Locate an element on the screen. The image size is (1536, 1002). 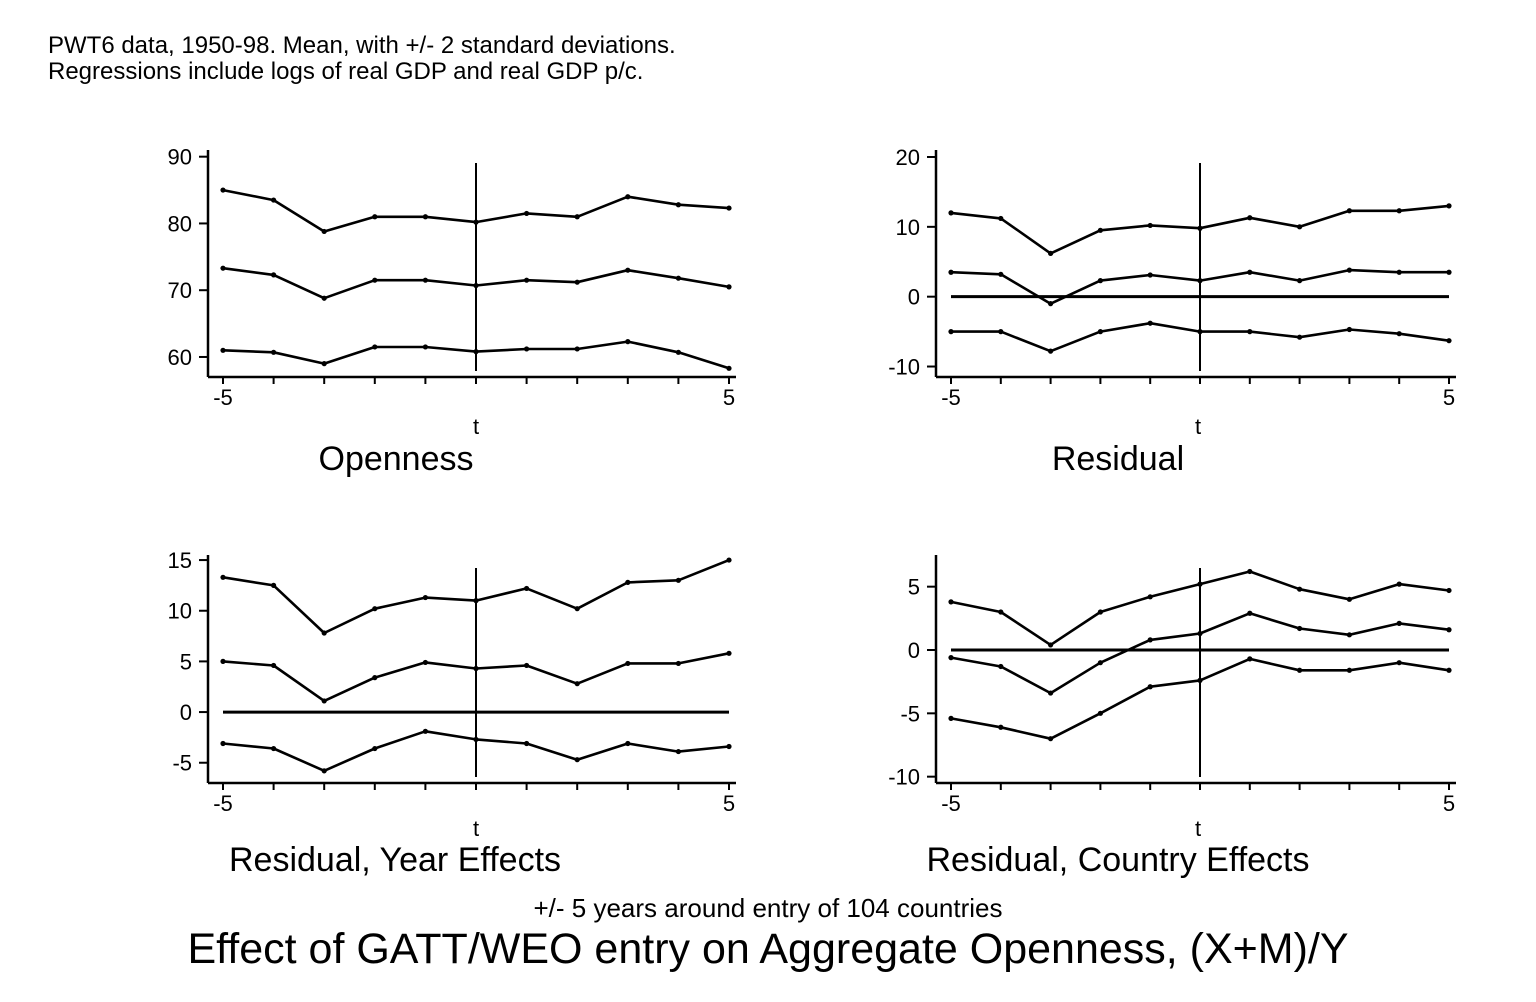
panel-title: Residual, Country Effects is located at coordinates (1118, 860).